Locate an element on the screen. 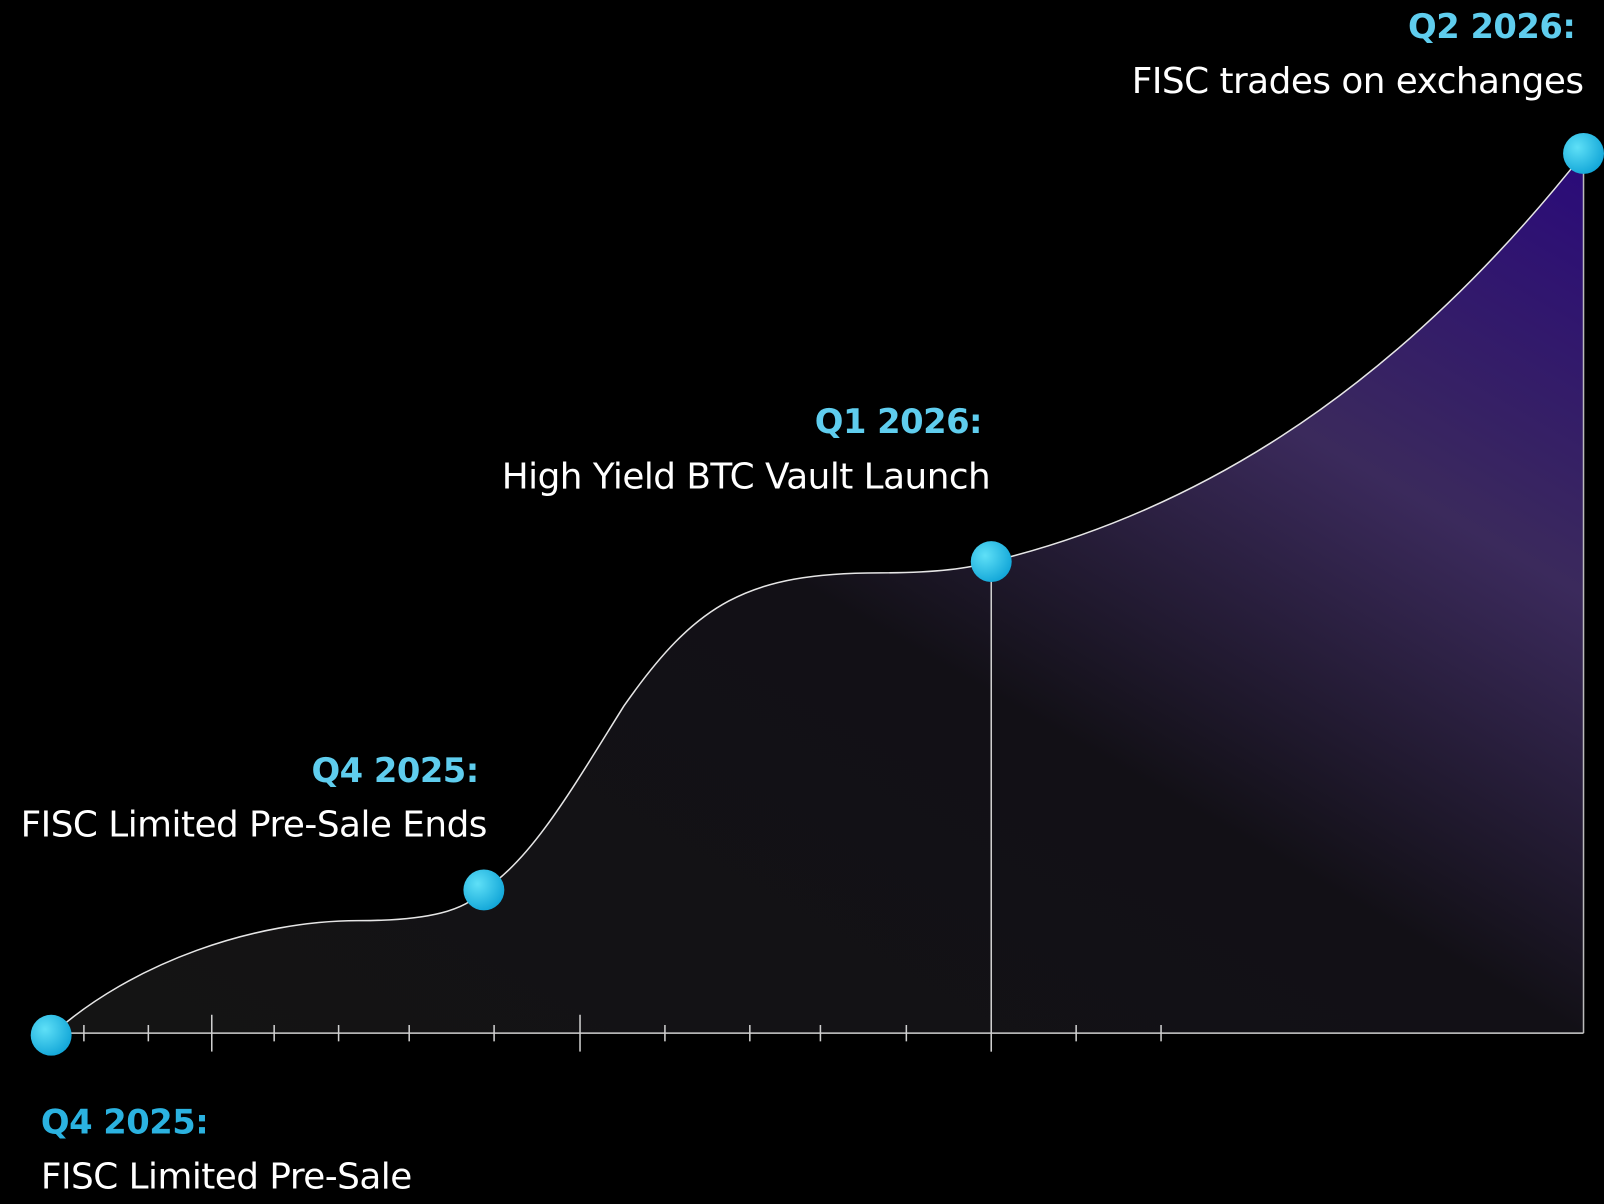 The image size is (1604, 1204). milestone-period: Q2 2026: is located at coordinates (1491, 26).